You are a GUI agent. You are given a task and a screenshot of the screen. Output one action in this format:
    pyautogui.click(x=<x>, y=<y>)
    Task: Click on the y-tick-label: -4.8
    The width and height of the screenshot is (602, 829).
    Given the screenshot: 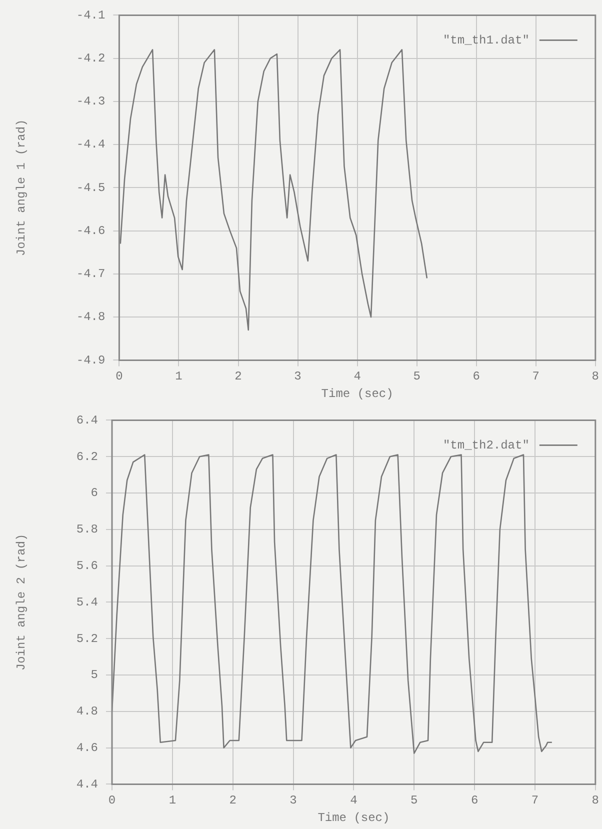 What is the action you would take?
    pyautogui.click(x=91, y=317)
    